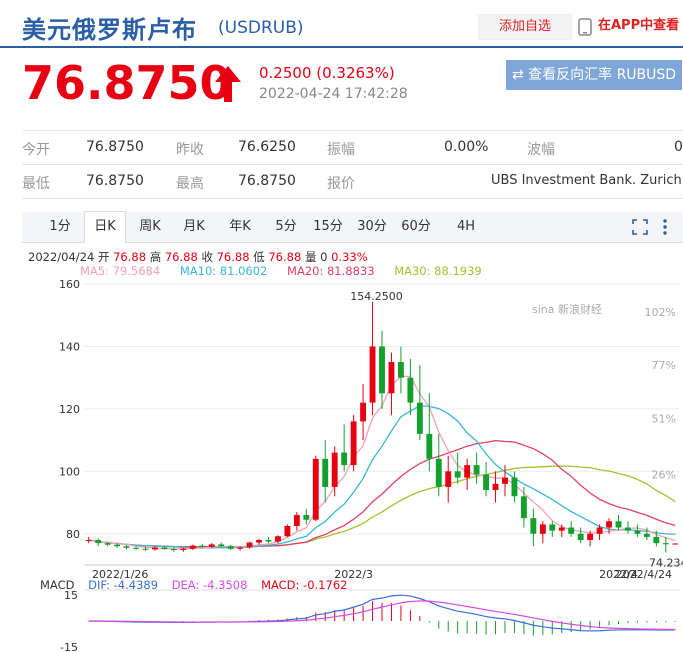 This screenshot has height=652, width=683. What do you see at coordinates (115, 147) in the screenshot?
I see `stat-value: 76.8750` at bounding box center [115, 147].